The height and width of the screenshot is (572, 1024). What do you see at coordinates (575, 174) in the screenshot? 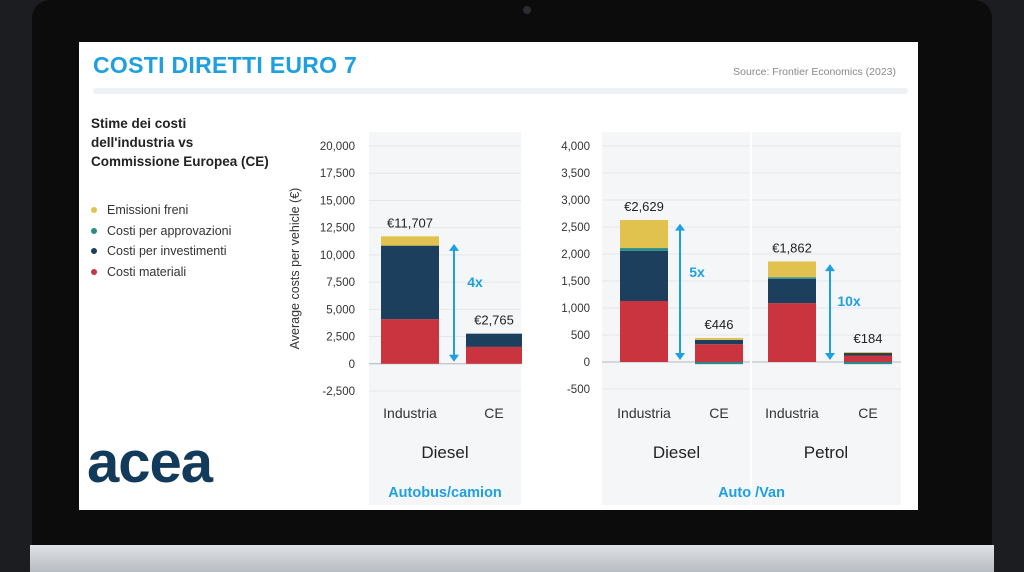
I see `y-tick-label: 3,500` at bounding box center [575, 174].